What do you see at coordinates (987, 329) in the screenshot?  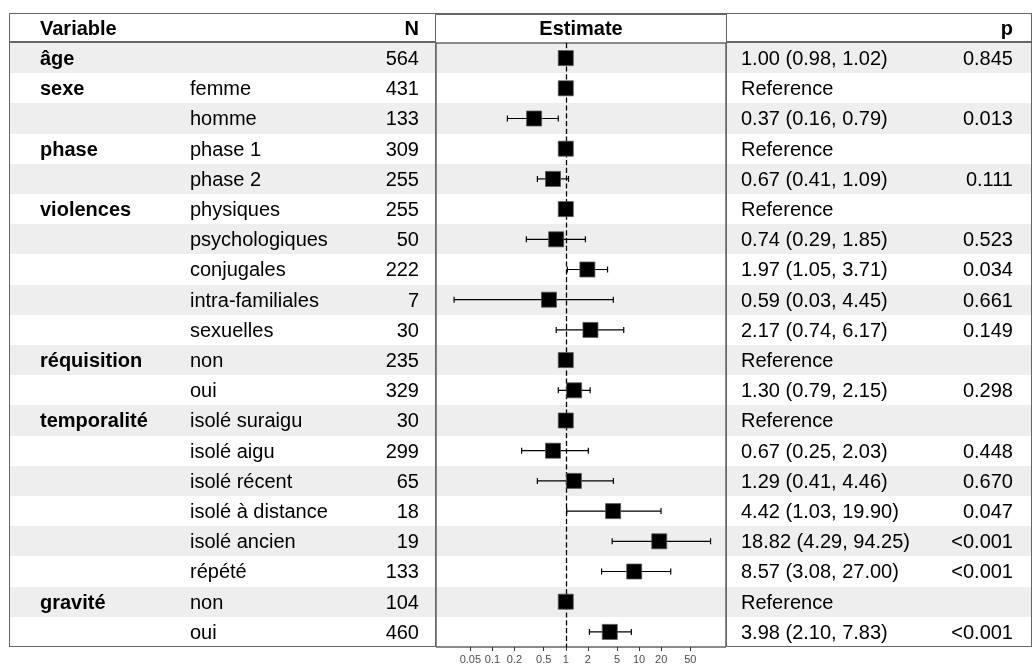 I see `text: 0.149` at bounding box center [987, 329].